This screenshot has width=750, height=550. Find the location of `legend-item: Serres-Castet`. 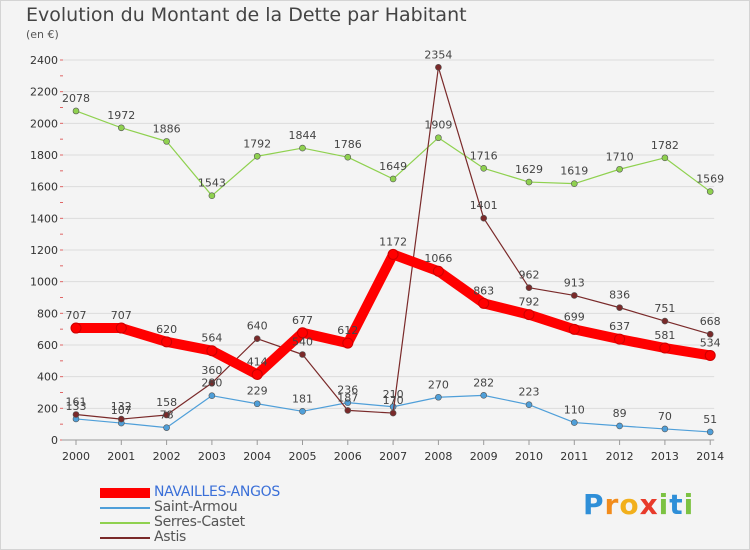

legend-item: Serres-Castet is located at coordinates (230, 522).